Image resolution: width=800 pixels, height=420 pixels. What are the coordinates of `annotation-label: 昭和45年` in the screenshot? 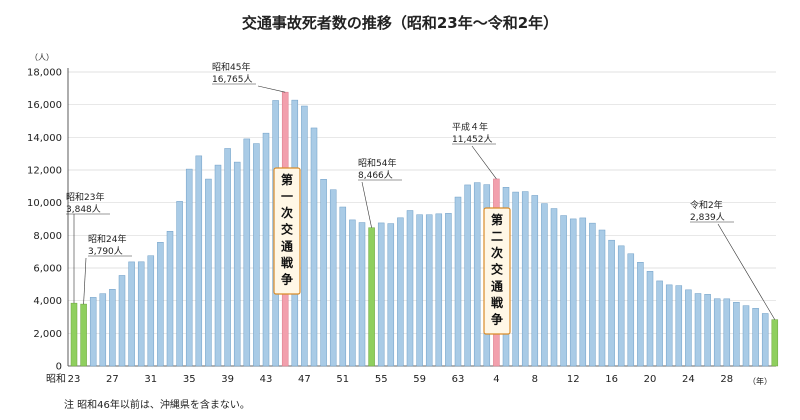 It's located at (231, 67).